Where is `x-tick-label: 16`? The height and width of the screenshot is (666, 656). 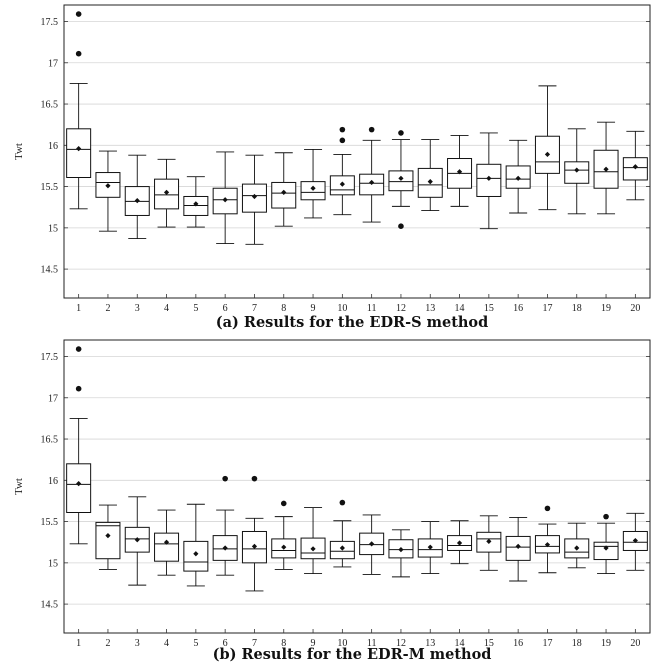
x-tick-label: 16 is located at coordinates (518, 308).